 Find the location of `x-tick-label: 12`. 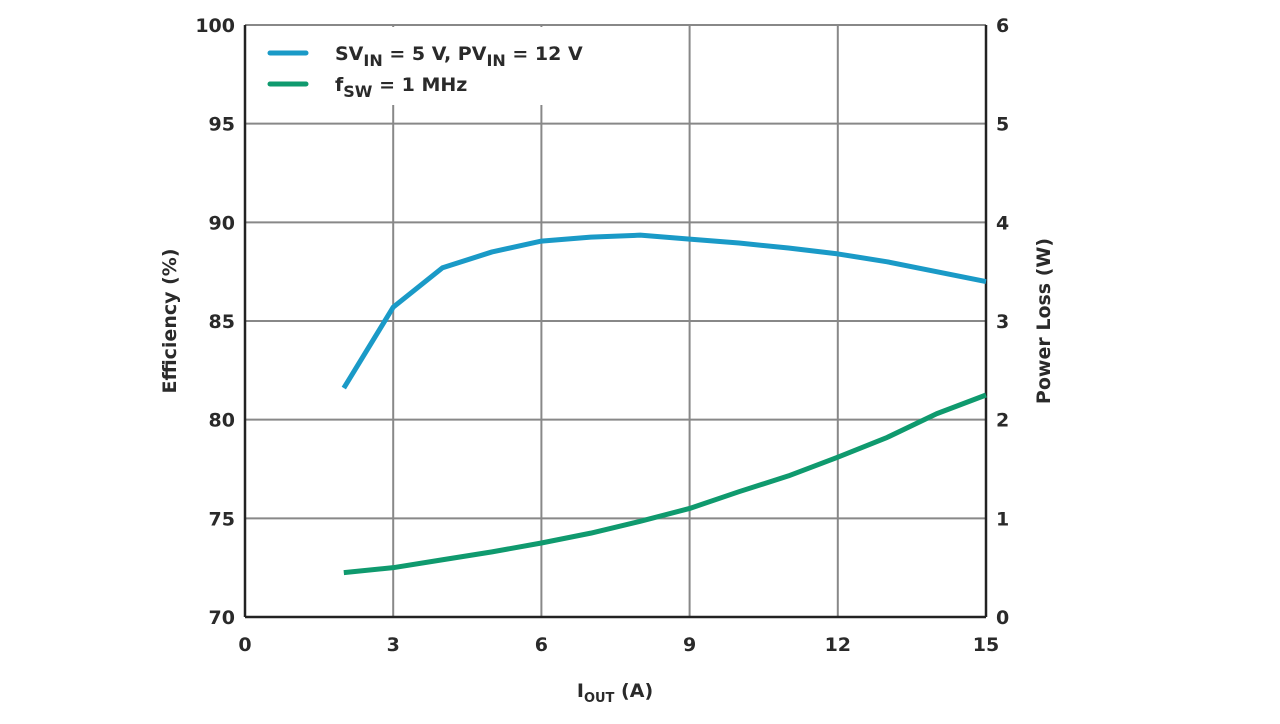

x-tick-label: 12 is located at coordinates (838, 645).